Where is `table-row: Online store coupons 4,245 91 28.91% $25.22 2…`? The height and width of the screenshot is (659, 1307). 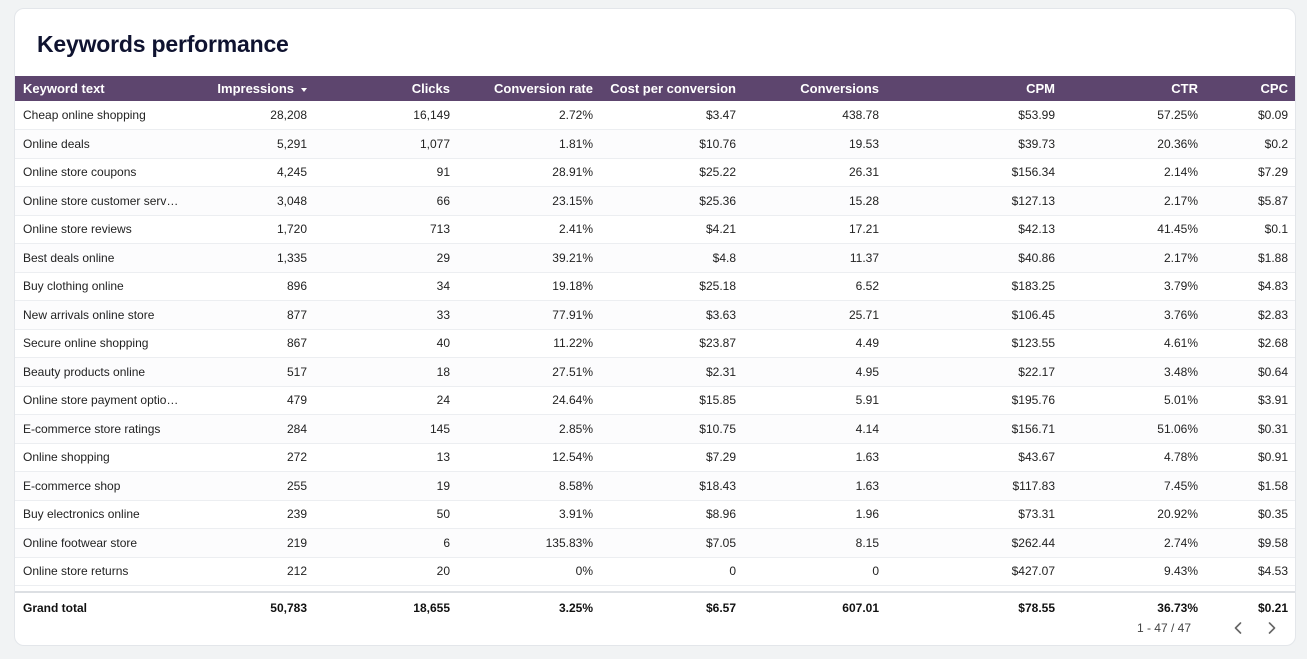
table-row: Online store coupons 4,245 91 28.91% $25.22 2… is located at coordinates (655, 172).